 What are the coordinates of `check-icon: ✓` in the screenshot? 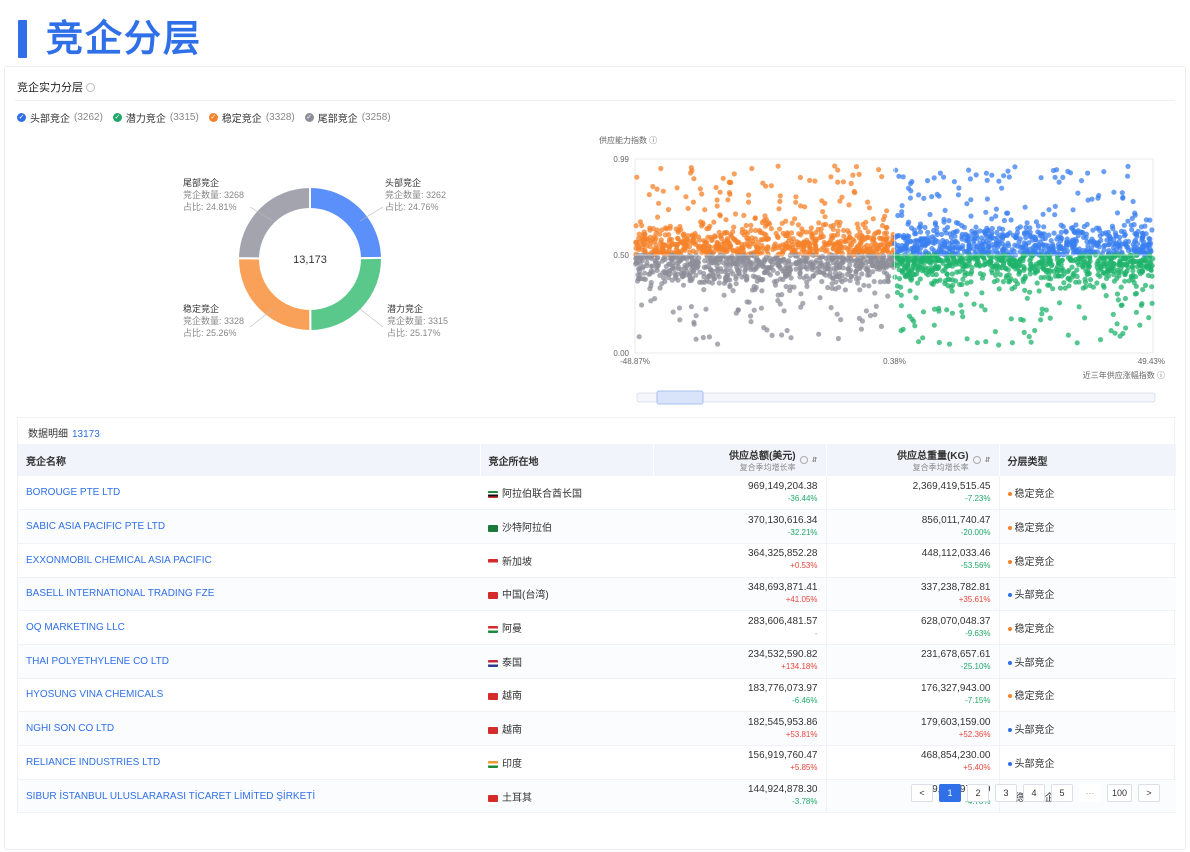 It's located at (117, 117).